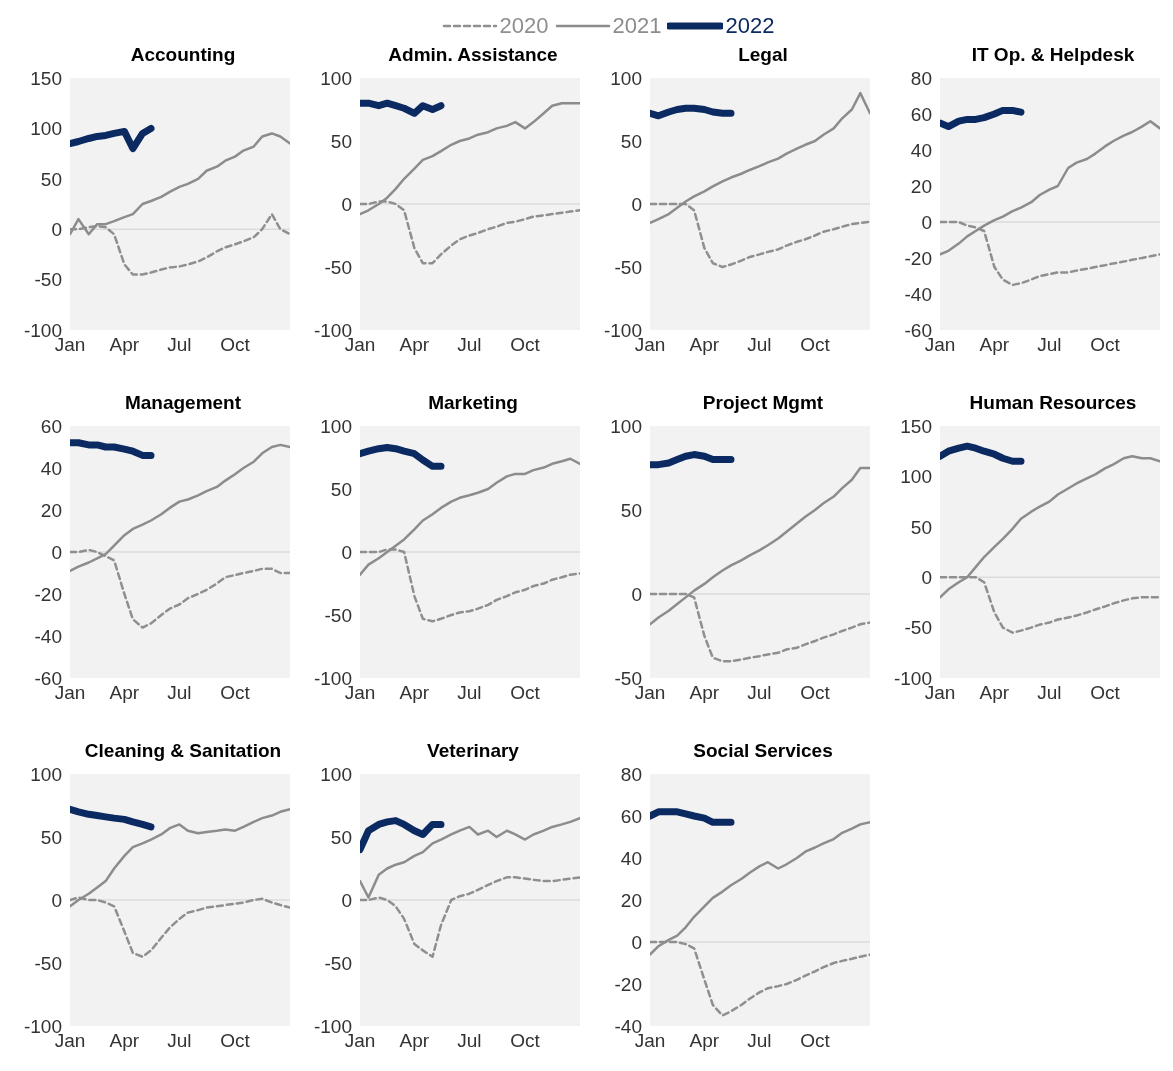 The width and height of the screenshot is (1173, 1071). What do you see at coordinates (763, 402) in the screenshot?
I see `chart-title: Project Mgmt` at bounding box center [763, 402].